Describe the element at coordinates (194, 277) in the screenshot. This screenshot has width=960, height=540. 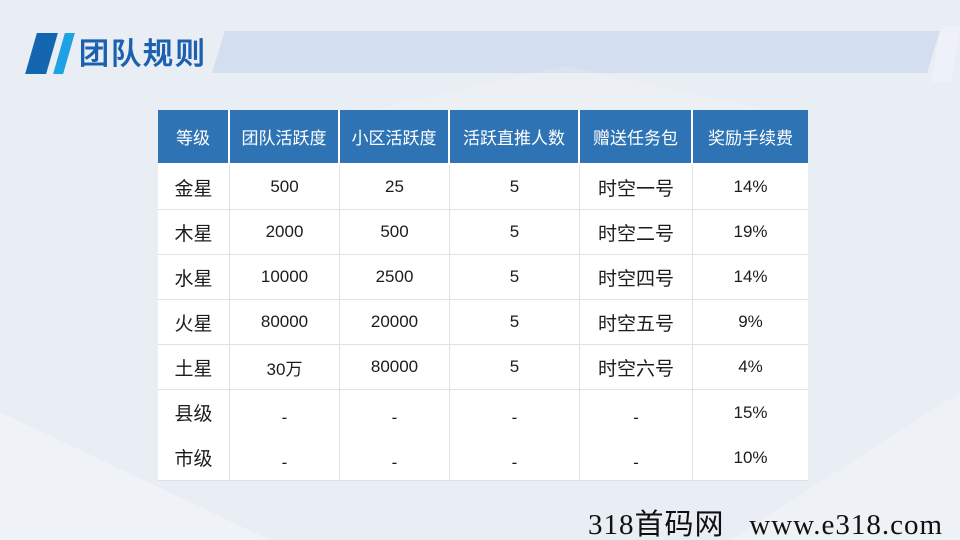
I see `table-cell: 水星` at that location.